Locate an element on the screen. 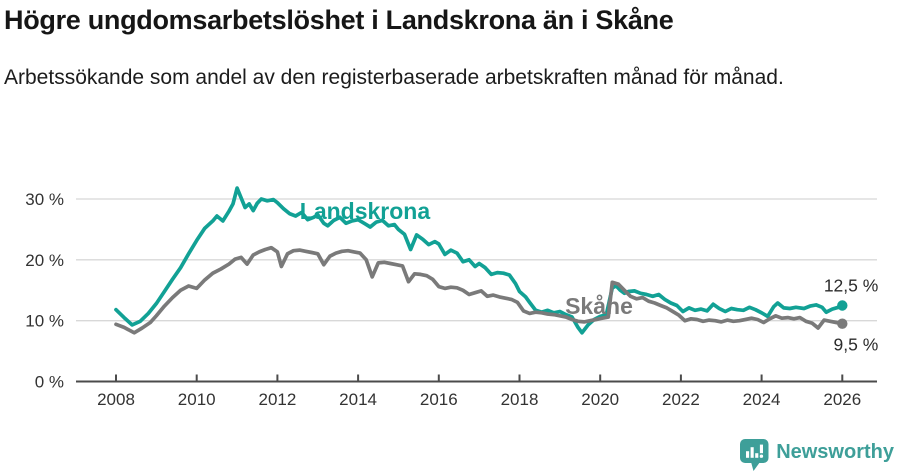 Image resolution: width=900 pixels, height=474 pixels. y-axis-label: 20 % is located at coordinates (44, 260).